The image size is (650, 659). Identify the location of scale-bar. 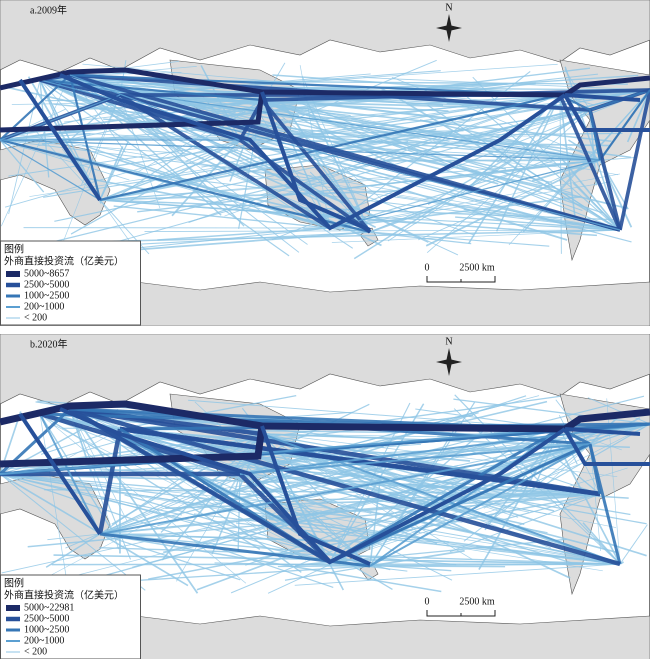
(461, 279).